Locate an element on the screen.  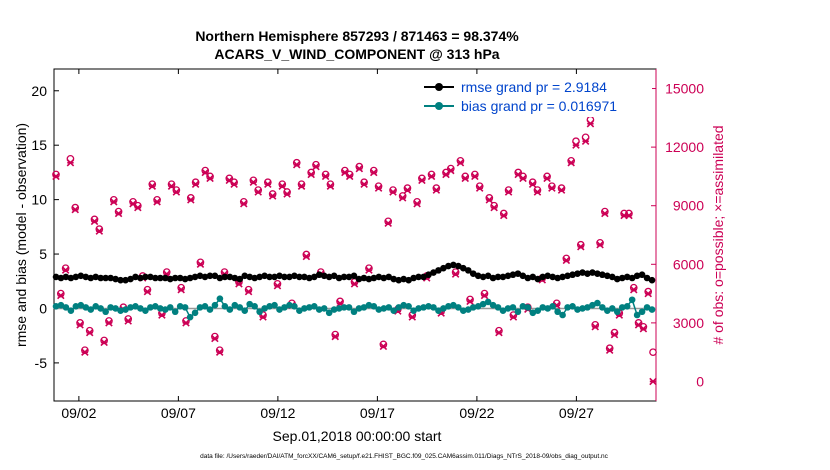
x-tick-label: 09/17 is located at coordinates (377, 413).